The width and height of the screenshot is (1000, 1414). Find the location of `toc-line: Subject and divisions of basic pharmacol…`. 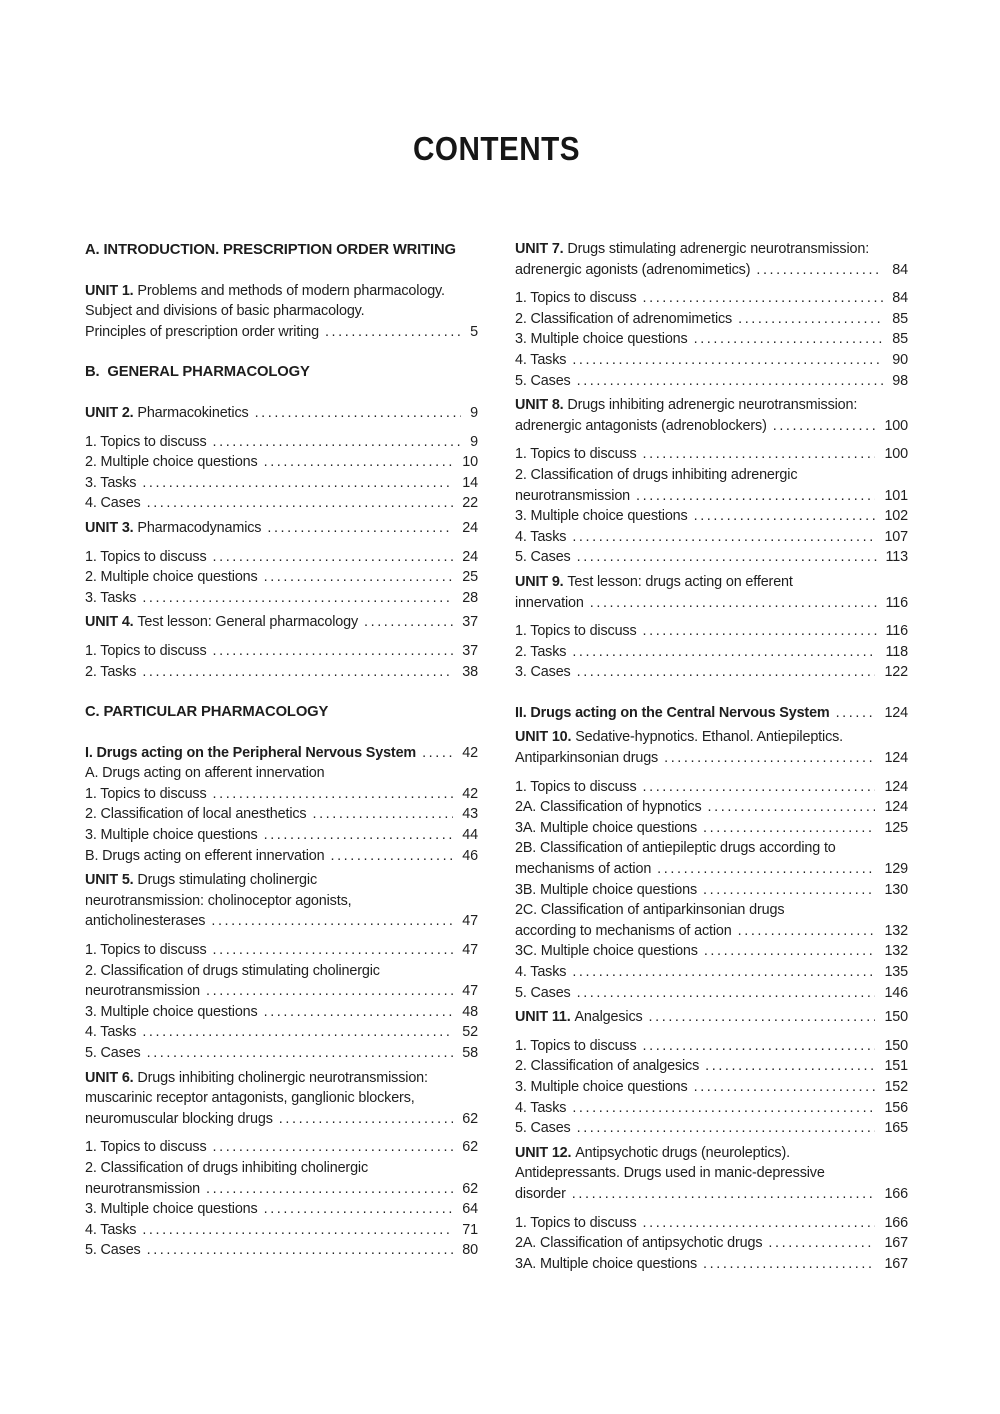

toc-line: Subject and divisions of basic pharmacol… is located at coordinates (281, 311).